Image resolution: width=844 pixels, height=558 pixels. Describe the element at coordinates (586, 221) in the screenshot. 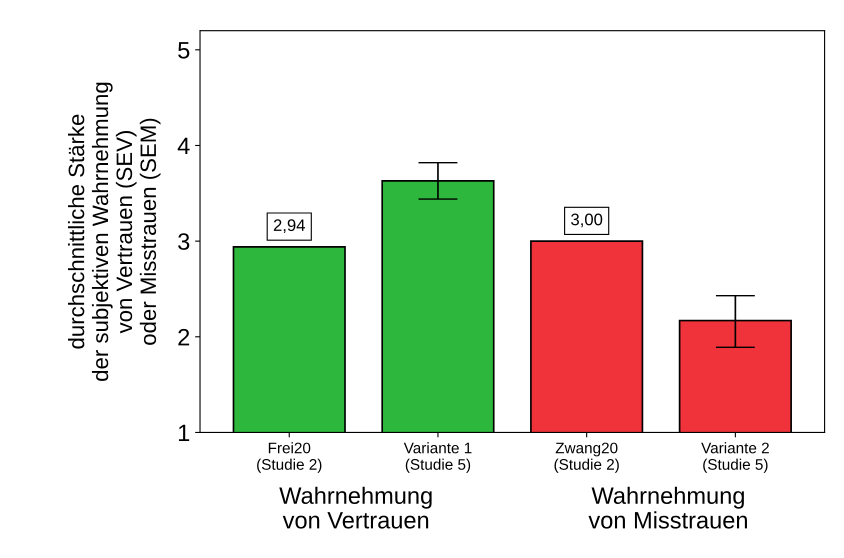

I see `data-label: 3,00` at that location.